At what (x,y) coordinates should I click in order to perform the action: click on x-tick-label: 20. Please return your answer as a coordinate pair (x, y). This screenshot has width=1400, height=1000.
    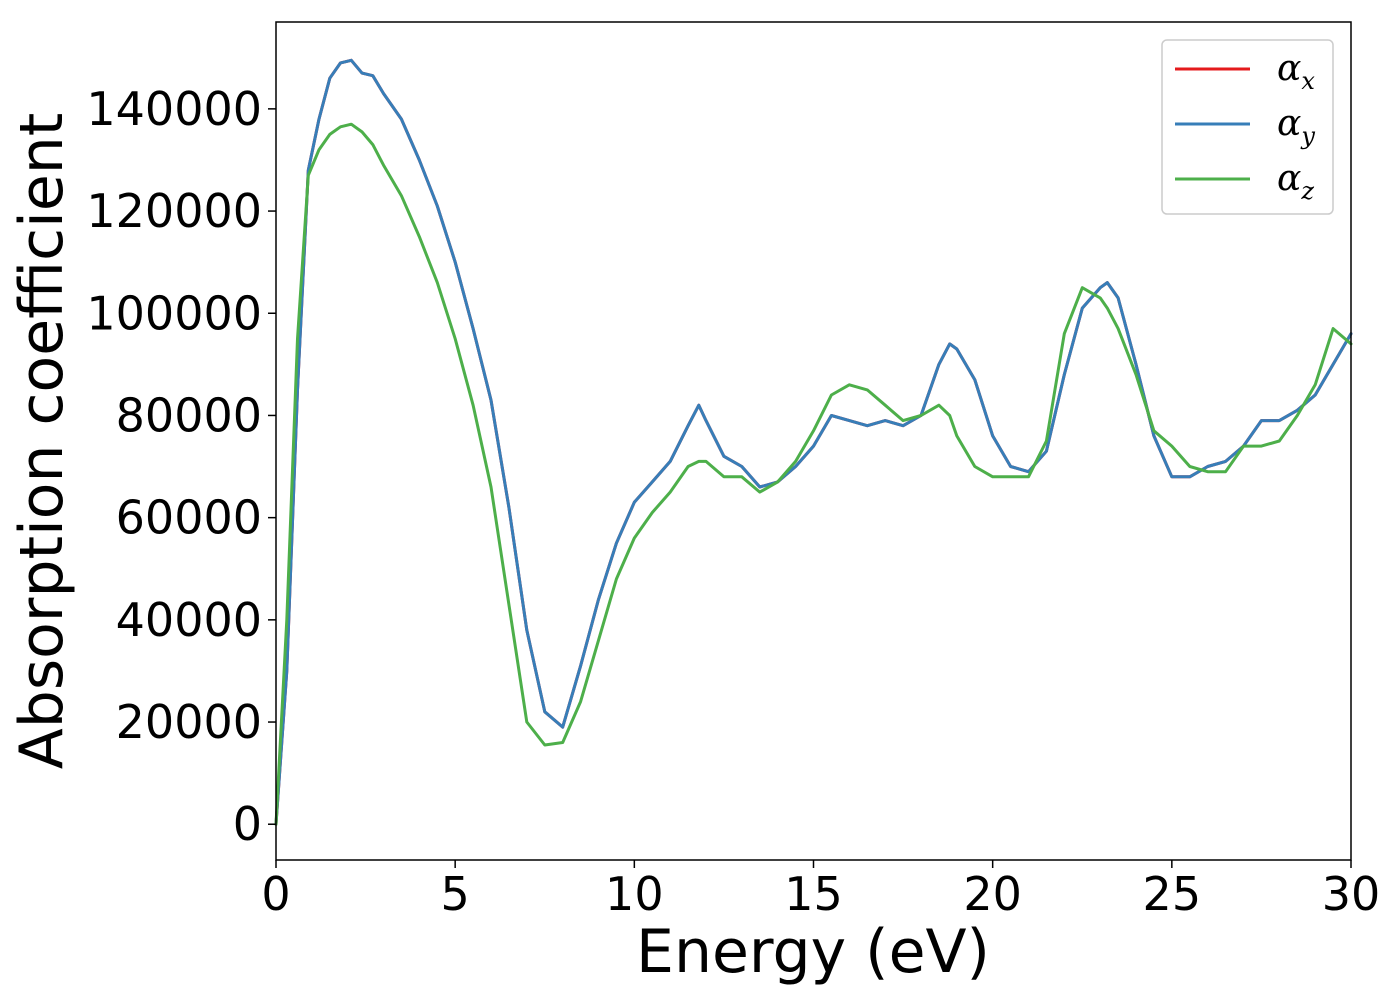
    Looking at the image, I should click on (992, 894).